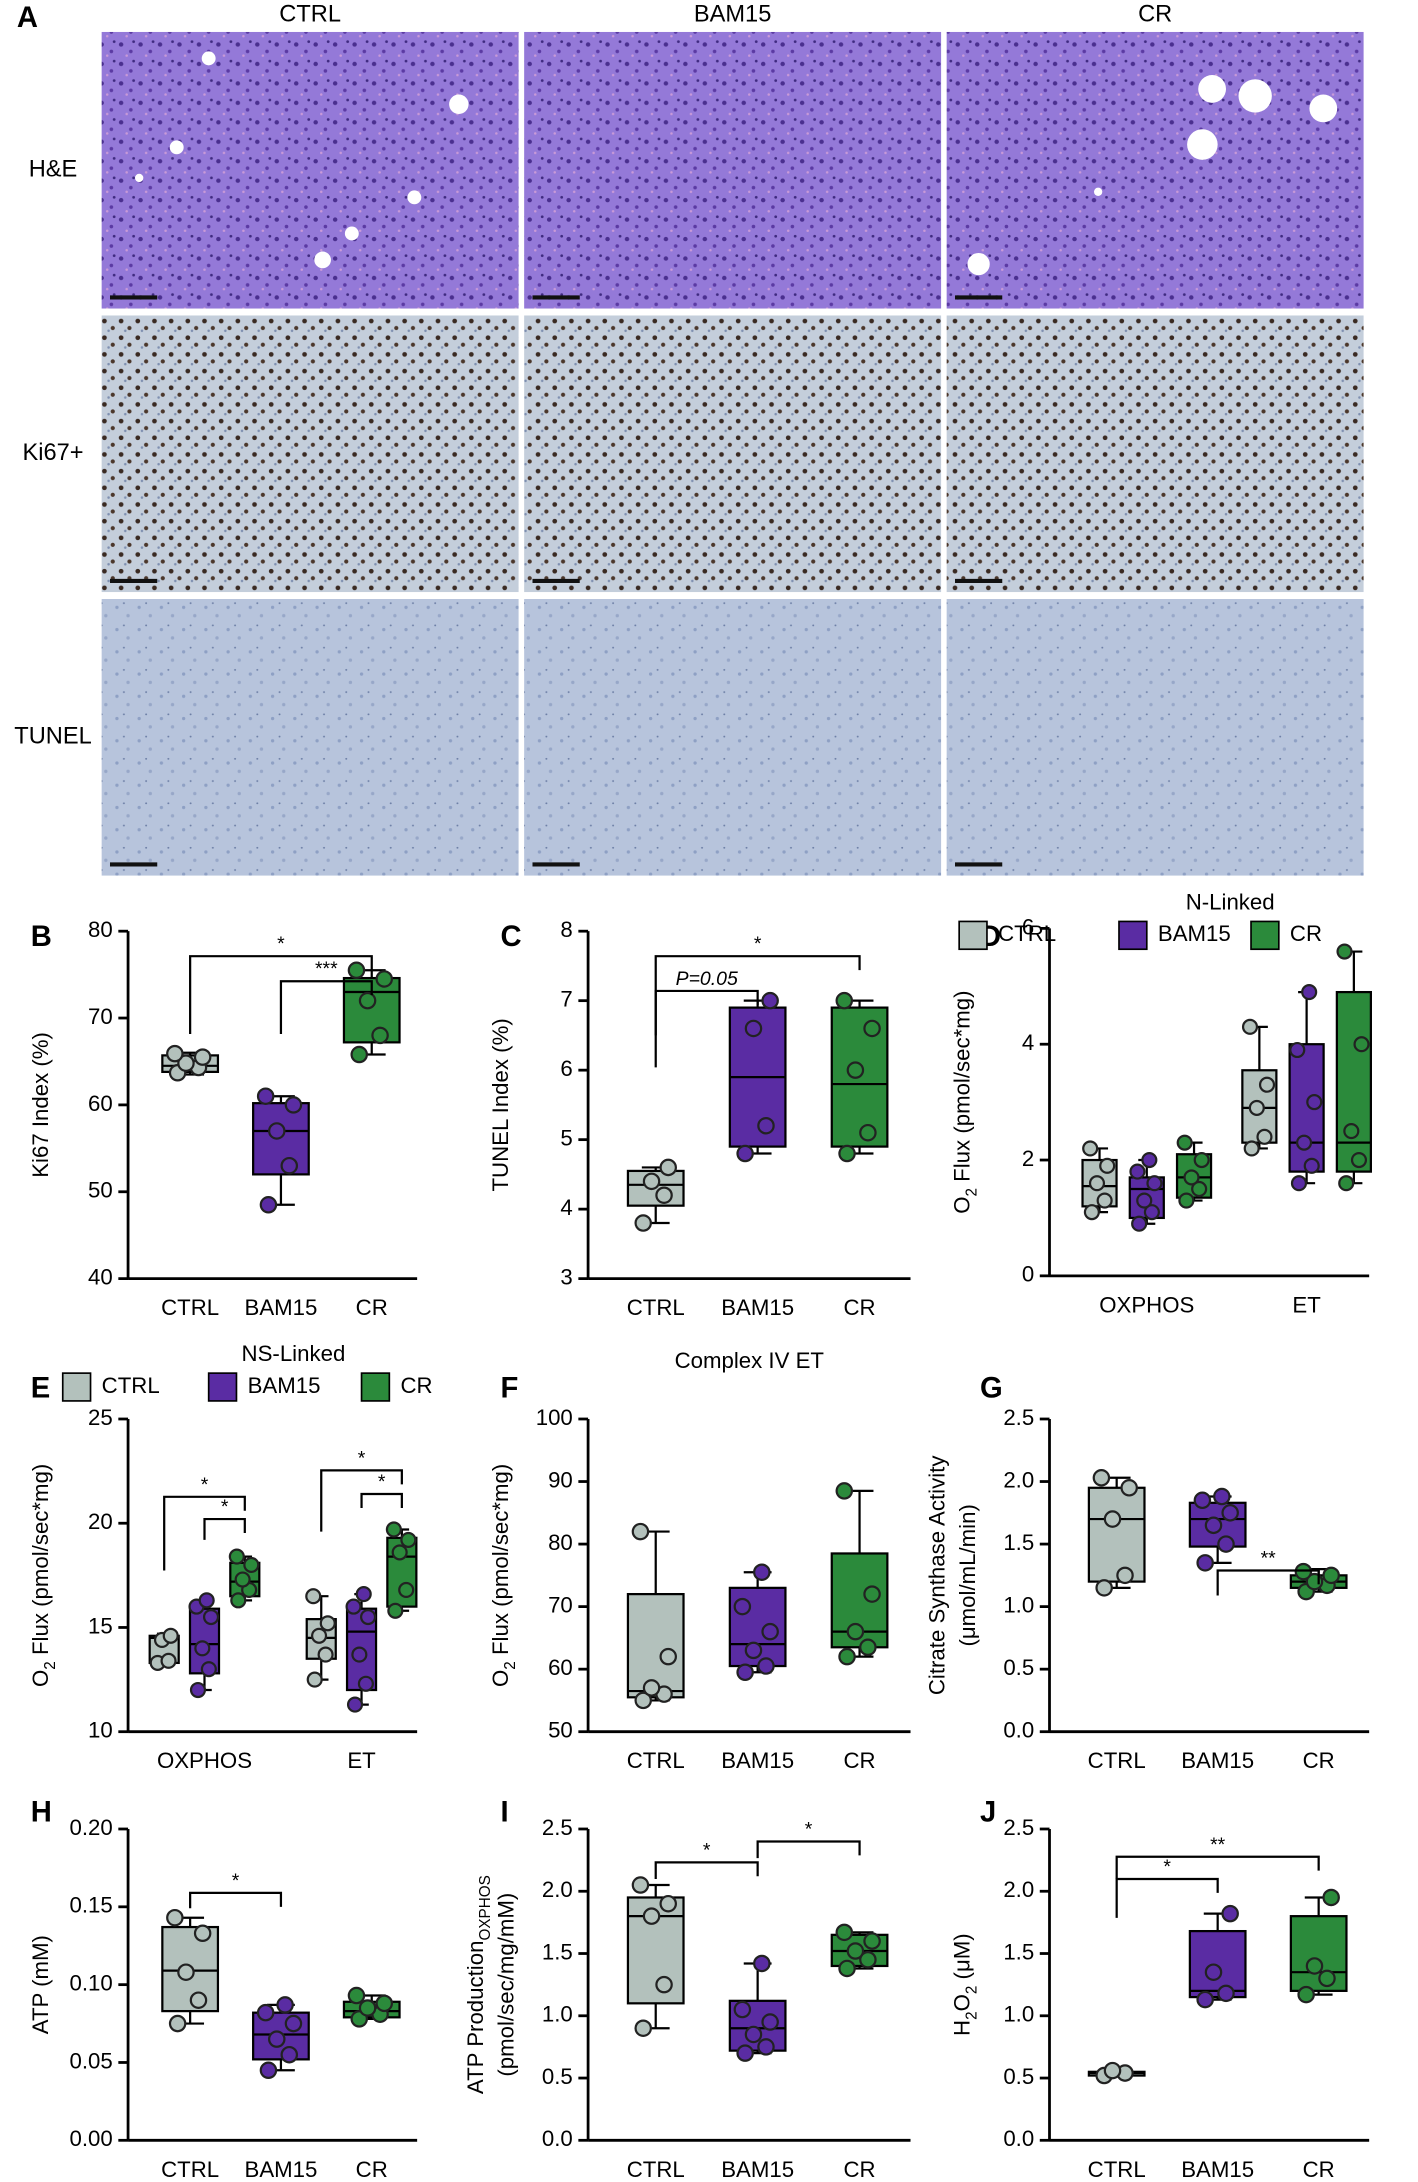 This screenshot has width=1418, height=2182. I want to click on significance-label: P=0.05, so click(707, 979).